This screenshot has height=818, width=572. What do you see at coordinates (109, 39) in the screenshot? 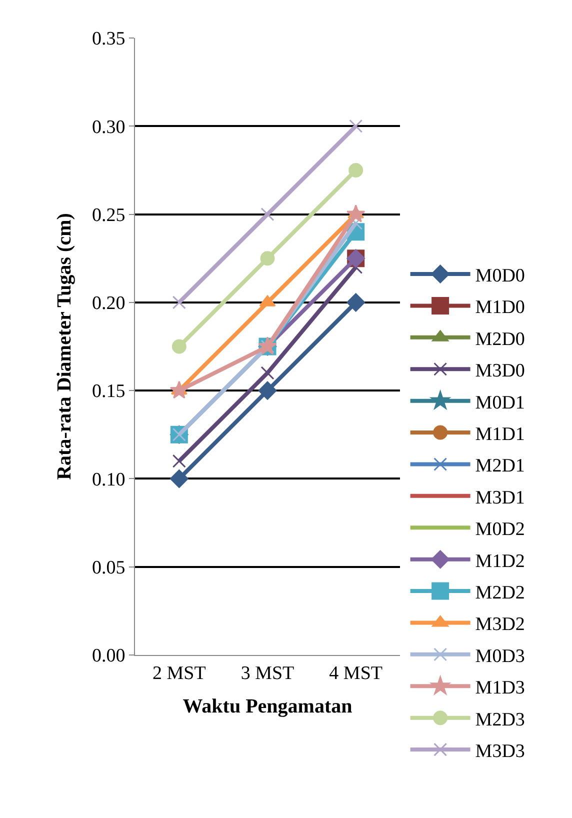
I see `y-tick-label: 0.35` at bounding box center [109, 39].